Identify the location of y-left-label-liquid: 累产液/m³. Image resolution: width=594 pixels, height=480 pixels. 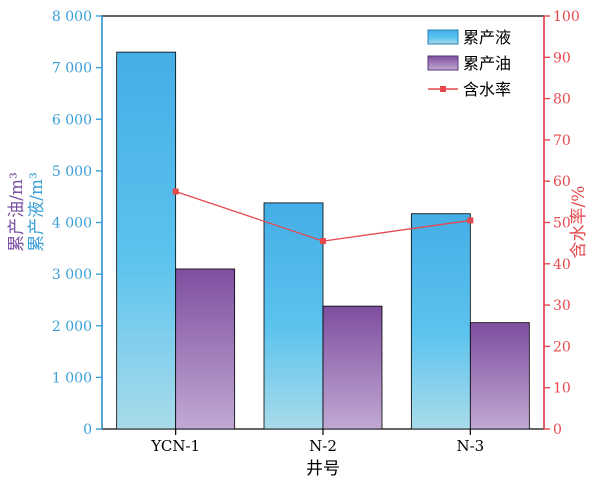
(37, 212).